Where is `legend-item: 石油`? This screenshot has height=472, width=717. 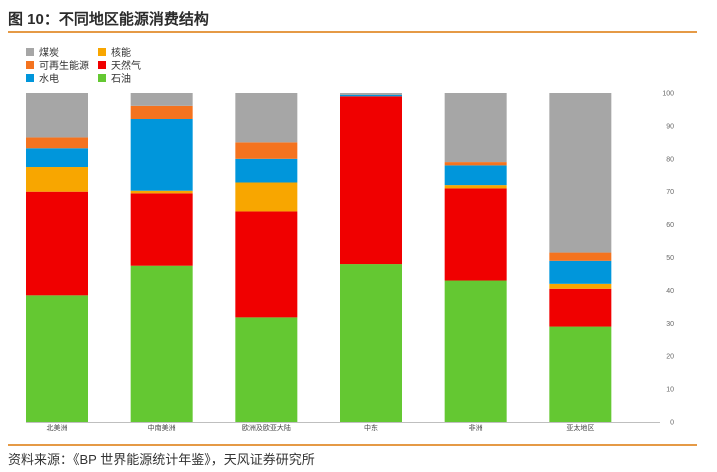 legend-item: 石油 is located at coordinates (114, 77).